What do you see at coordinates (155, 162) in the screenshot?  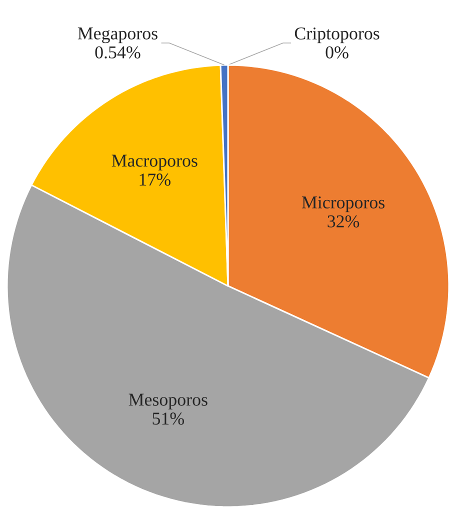 I see `slice-label: Macroporos` at bounding box center [155, 162].